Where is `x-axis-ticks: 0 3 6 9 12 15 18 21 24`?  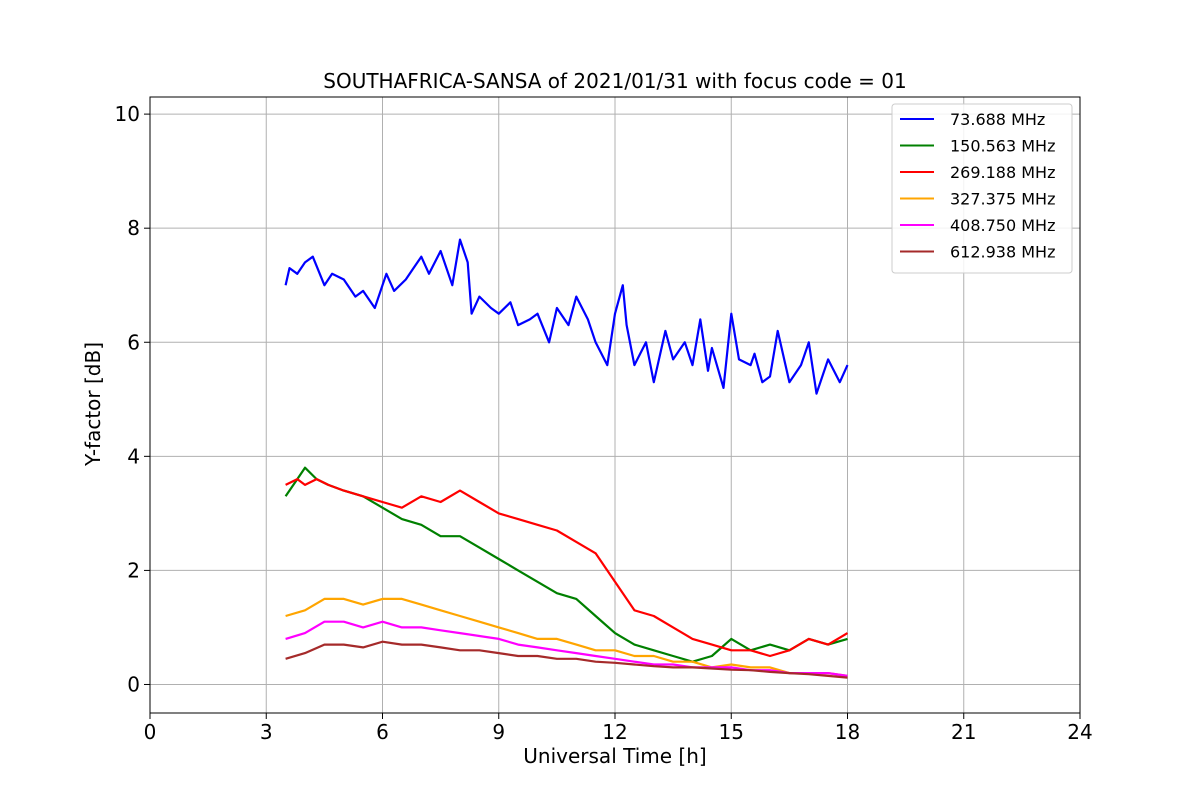 x-axis-ticks: 0 3 6 9 12 15 18 21 24 is located at coordinates (618, 728).